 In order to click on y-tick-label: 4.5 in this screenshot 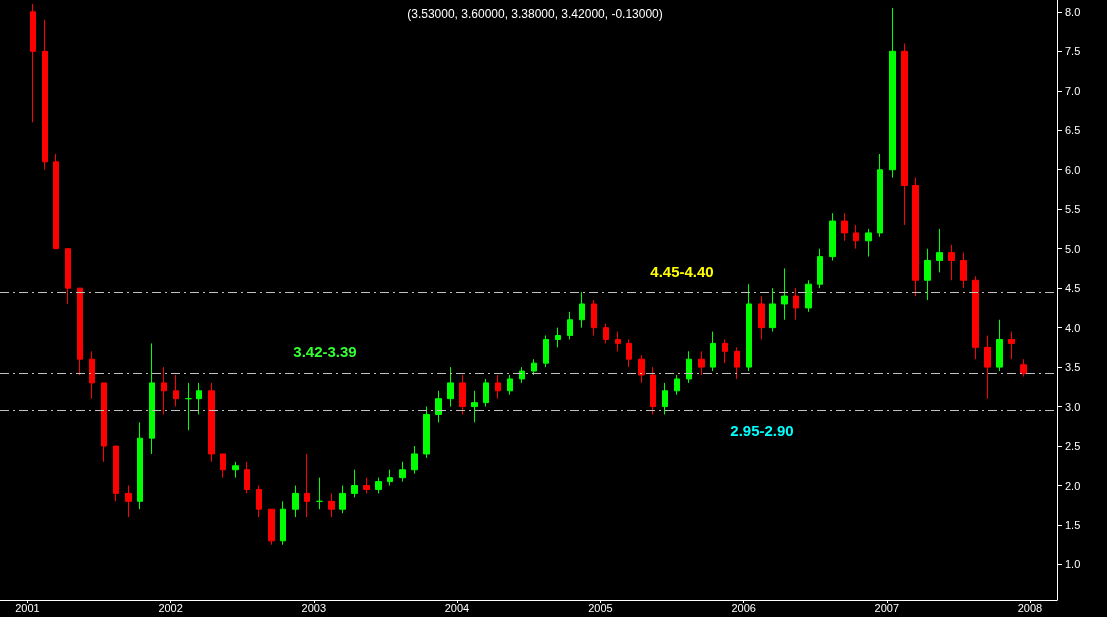, I will do `click(1073, 288)`.